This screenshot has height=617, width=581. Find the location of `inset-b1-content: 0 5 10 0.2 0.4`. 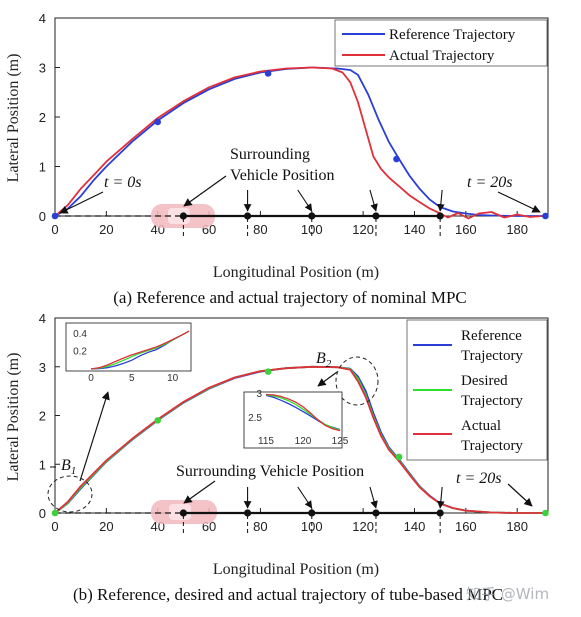

inset-b1-content: 0 5 10 0.2 0.4 is located at coordinates (131, 356).